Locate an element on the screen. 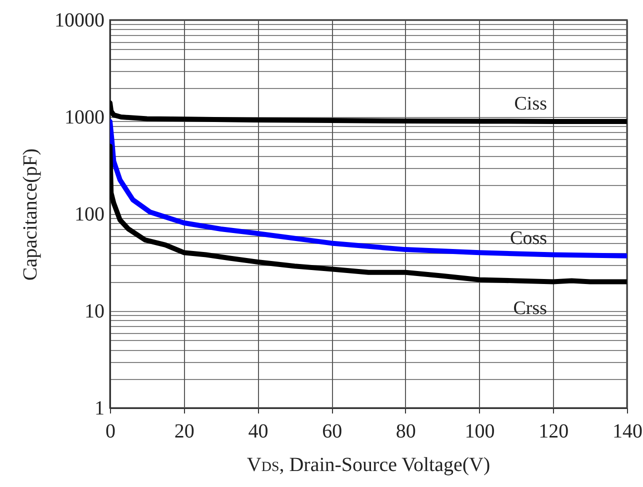 This screenshot has width=643, height=487. x-tick-label: 140 is located at coordinates (627, 431).